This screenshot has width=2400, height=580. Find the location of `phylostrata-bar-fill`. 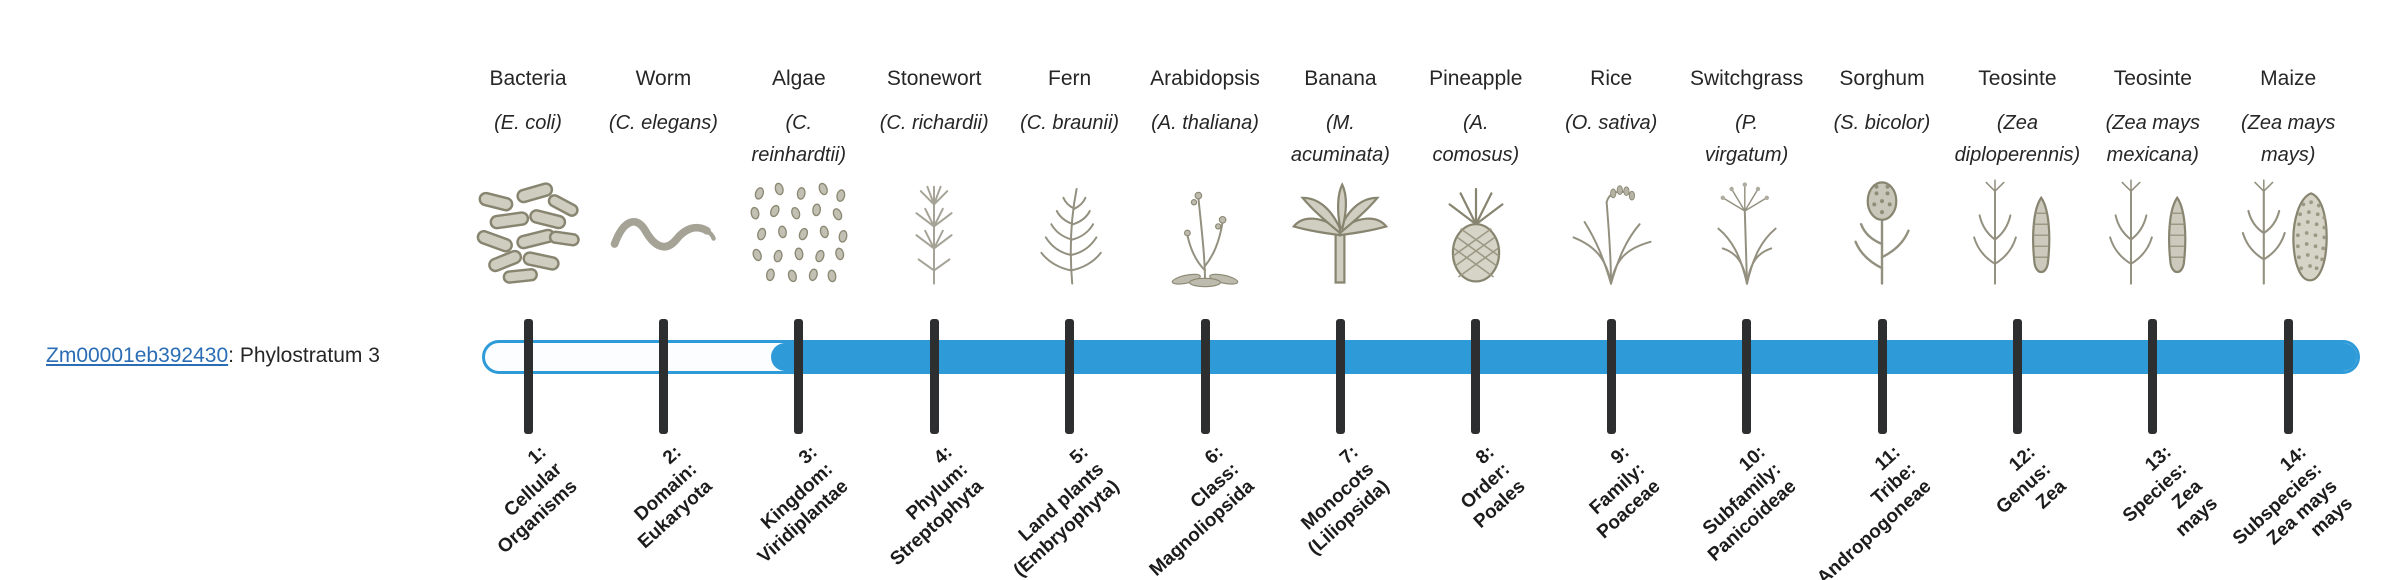

phylostrata-bar-fill is located at coordinates (1563, 357).